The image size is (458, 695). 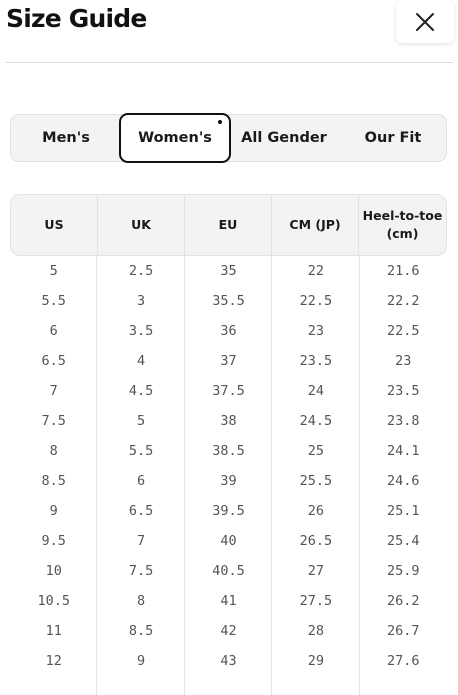 I want to click on table-cell: 23.8, so click(x=403, y=421).